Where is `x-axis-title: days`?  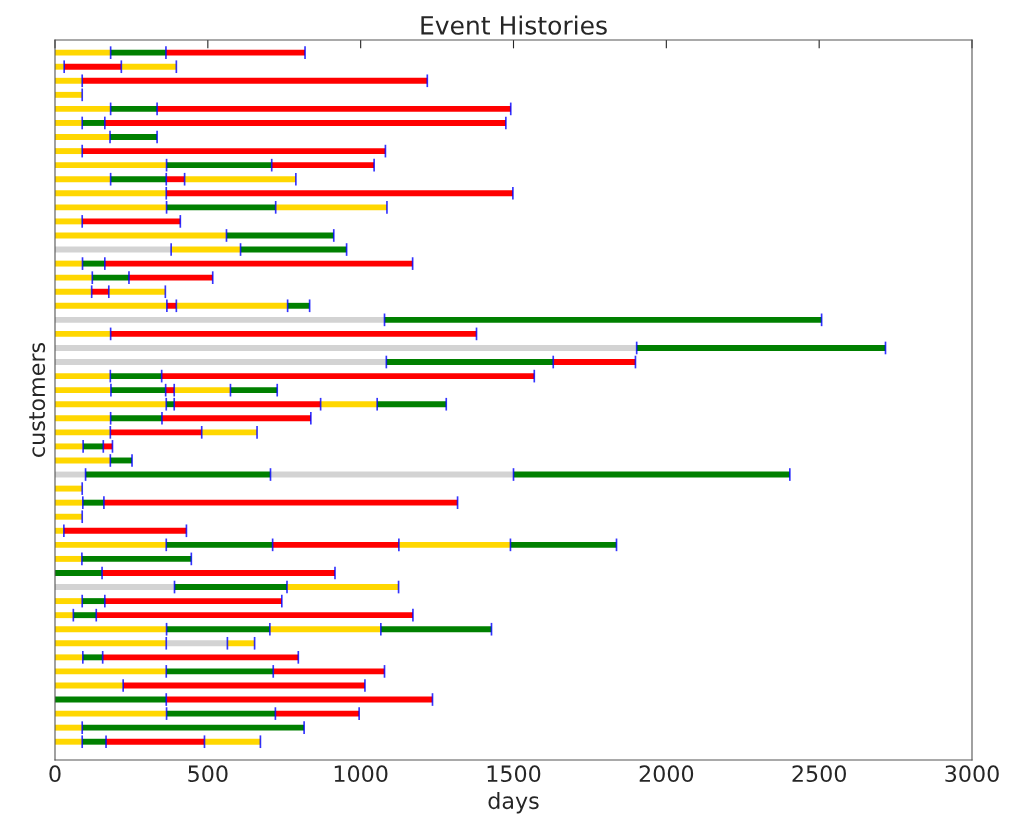 x-axis-title: days is located at coordinates (513, 802).